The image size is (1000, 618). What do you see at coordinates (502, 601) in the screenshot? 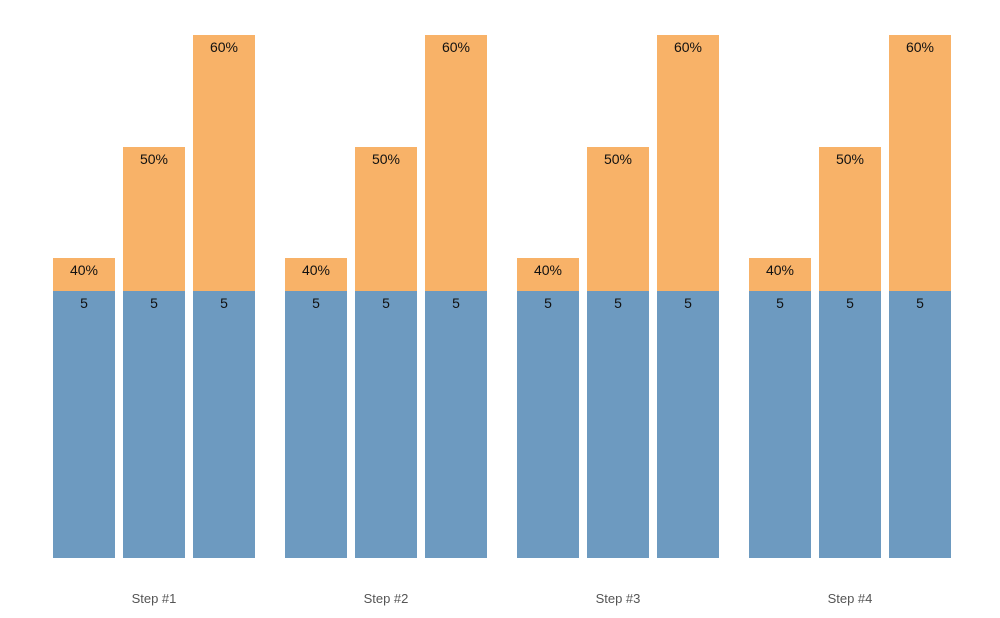
I see `category-axis: Step #1 Step #2 Step #3 Step #4` at bounding box center [502, 601].